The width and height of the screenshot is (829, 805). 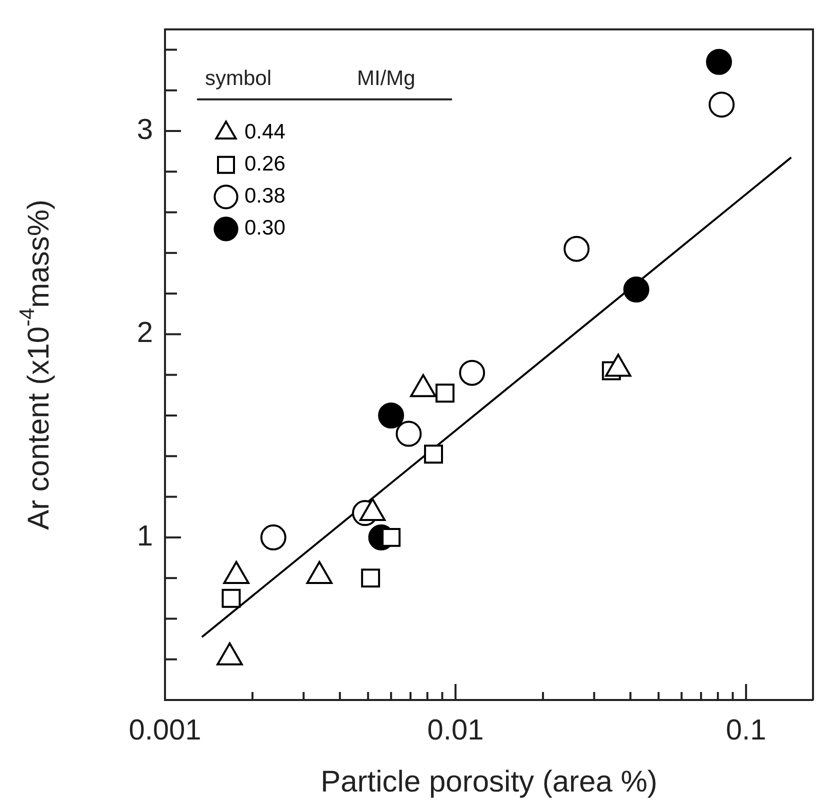 I want to click on y-tick-label: 2, so click(x=144, y=333).